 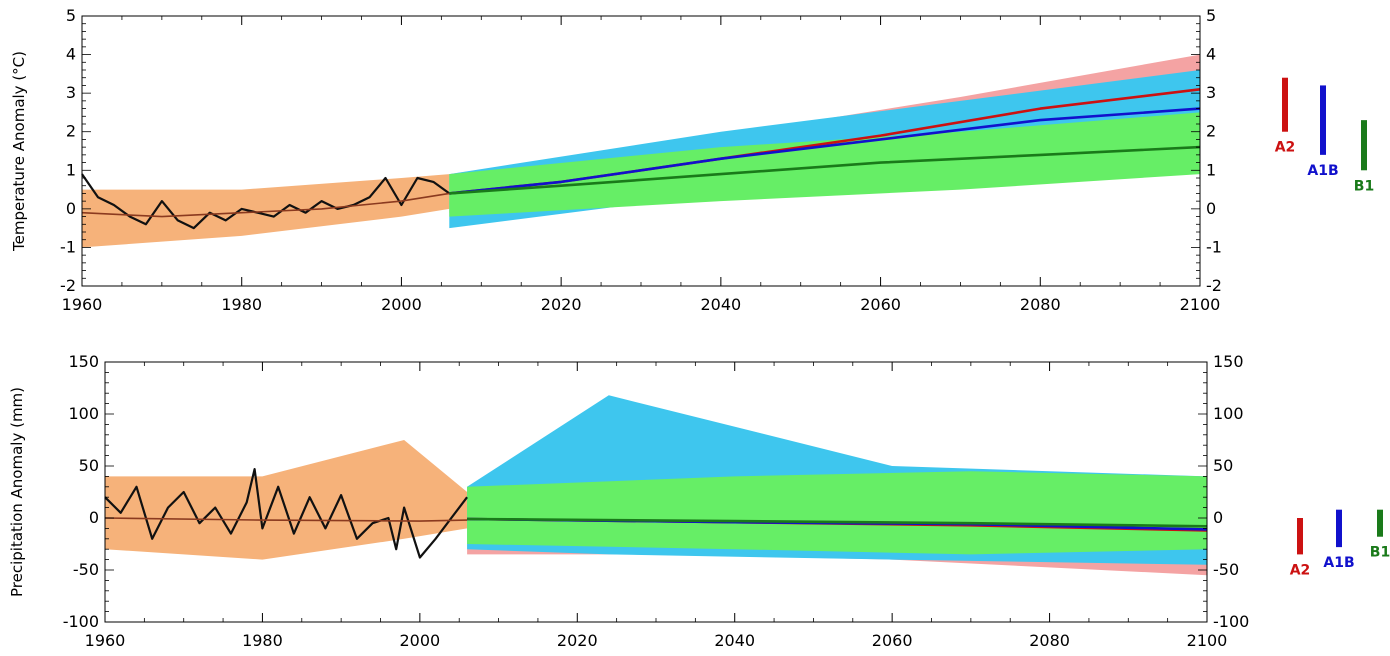 I want to click on a1b-line, so click(x=825, y=151).